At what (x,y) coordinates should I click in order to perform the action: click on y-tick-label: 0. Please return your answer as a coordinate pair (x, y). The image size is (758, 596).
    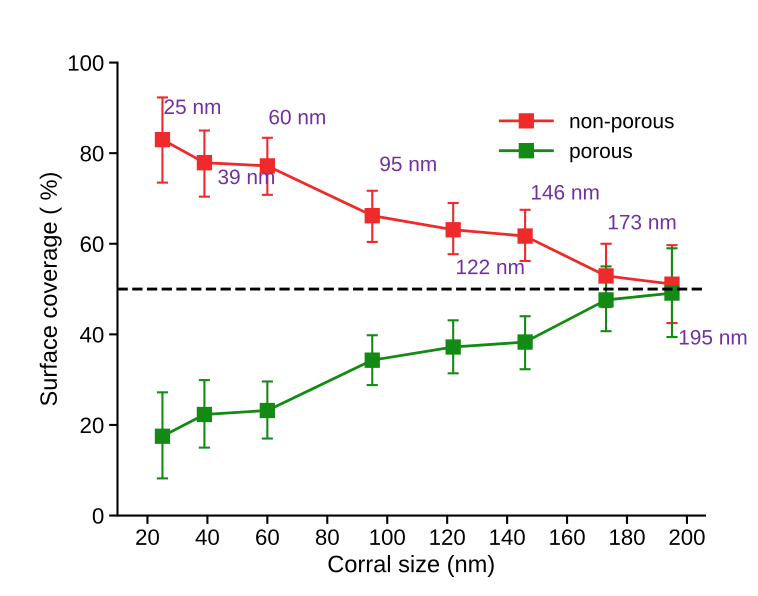
    Looking at the image, I should click on (98, 516).